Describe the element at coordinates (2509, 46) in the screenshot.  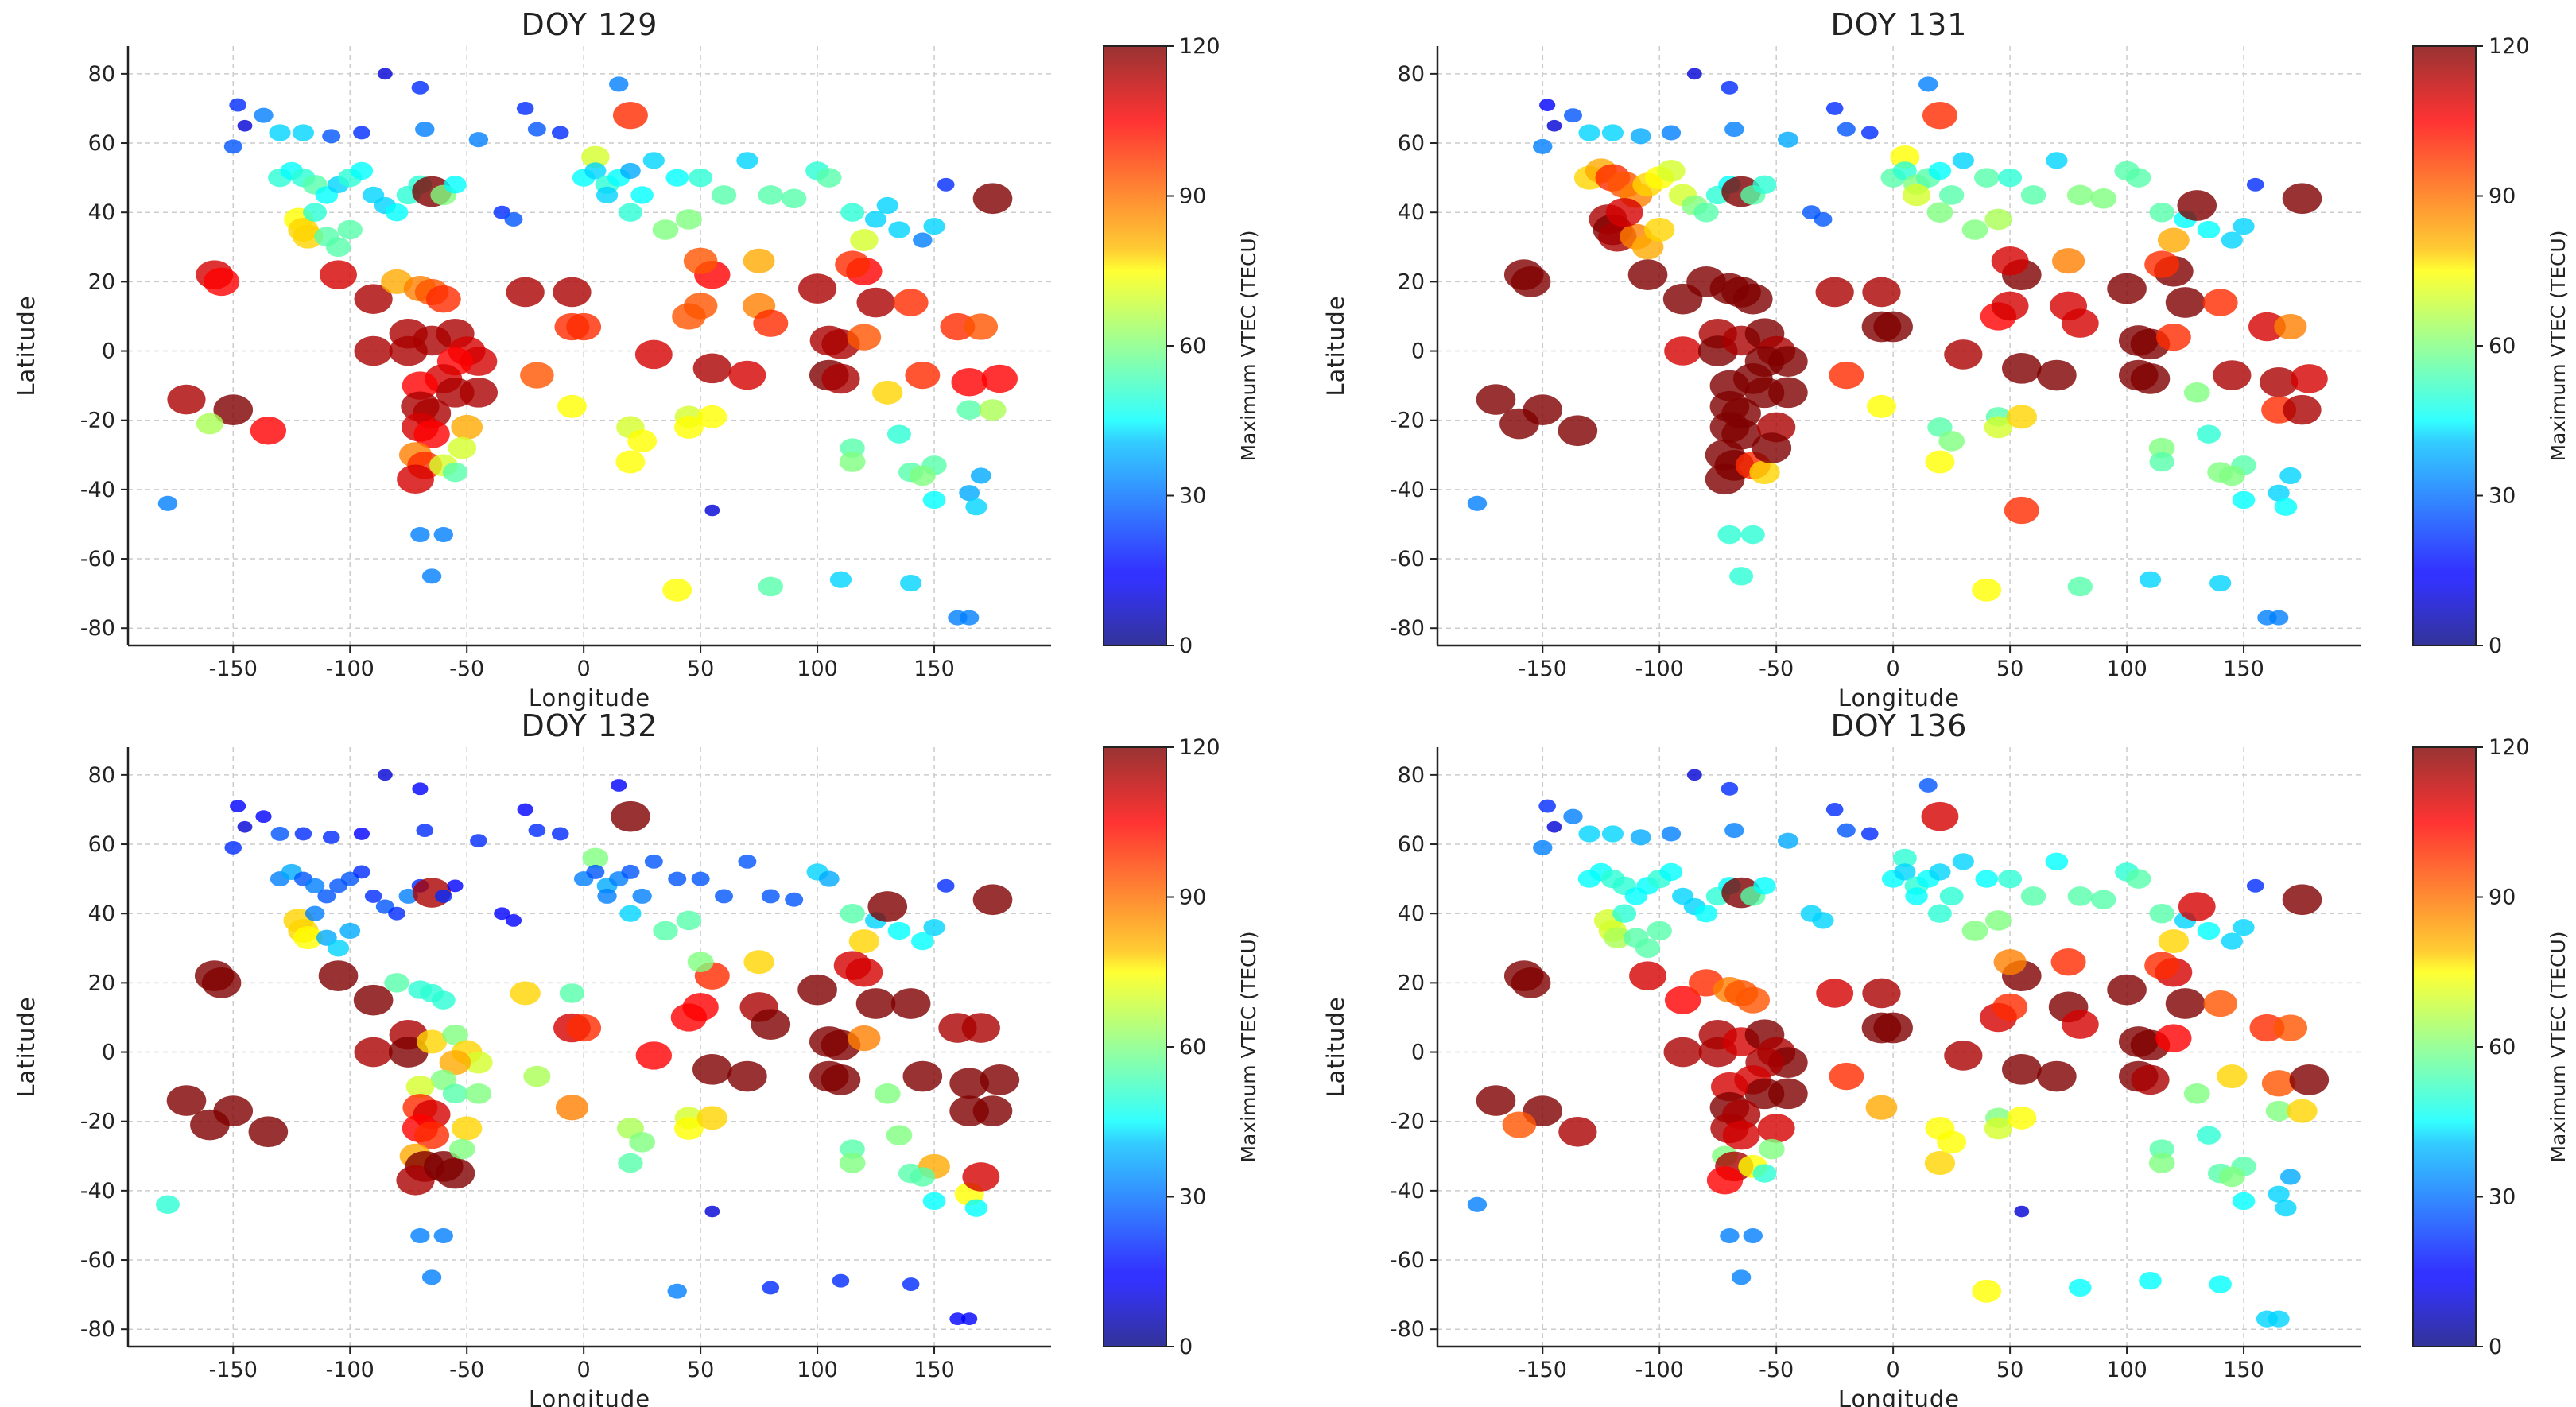
I see `colorbar-tick-label: 120` at that location.